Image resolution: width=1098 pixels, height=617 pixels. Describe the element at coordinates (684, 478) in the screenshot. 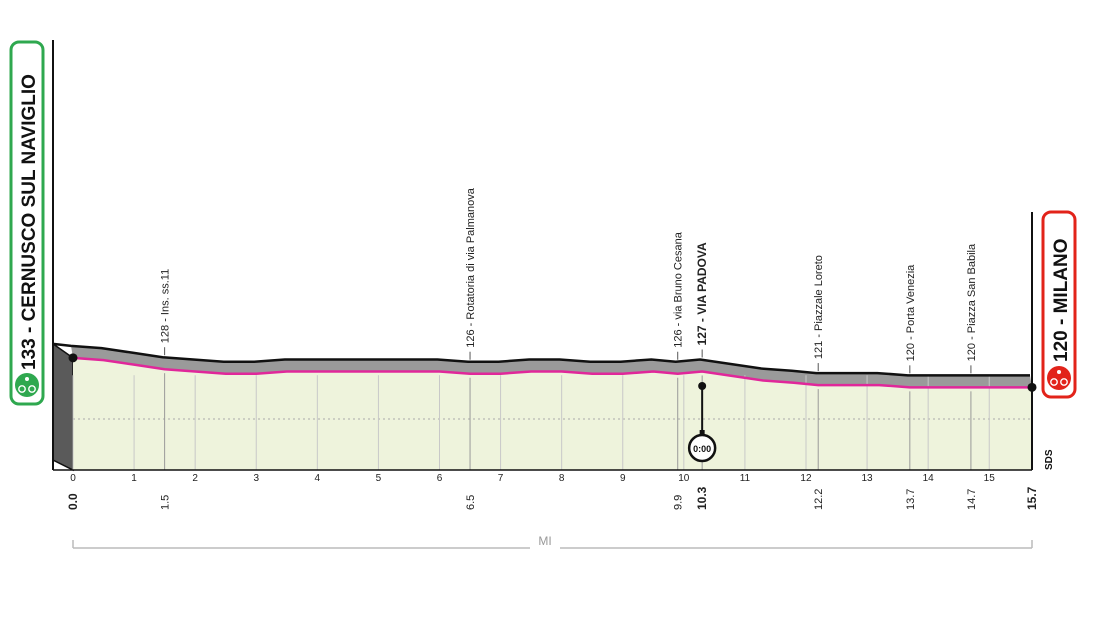

I see `km-tick-label: 10` at that location.